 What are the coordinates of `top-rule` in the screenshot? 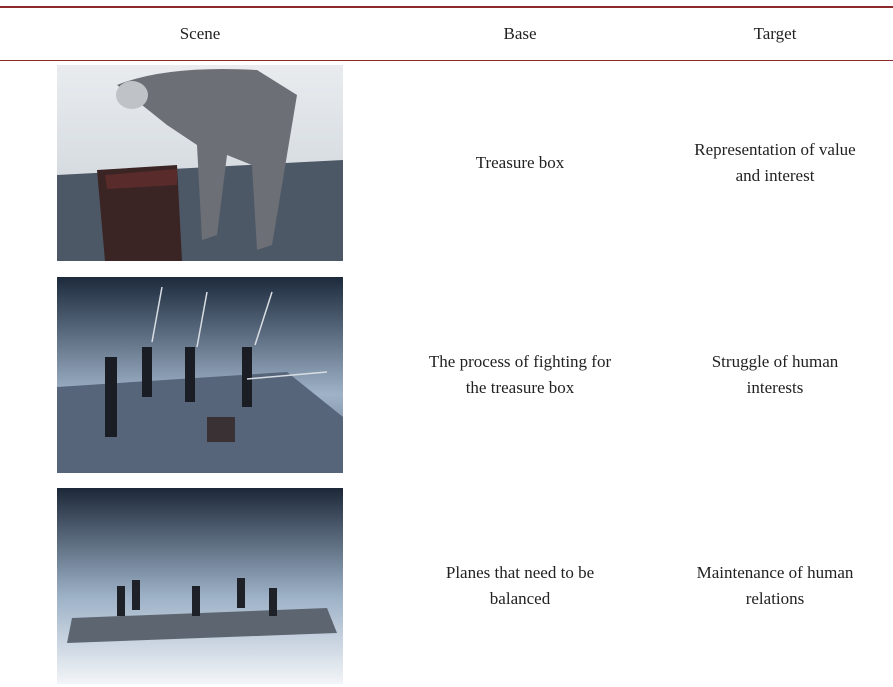 It's located at (446, 7).